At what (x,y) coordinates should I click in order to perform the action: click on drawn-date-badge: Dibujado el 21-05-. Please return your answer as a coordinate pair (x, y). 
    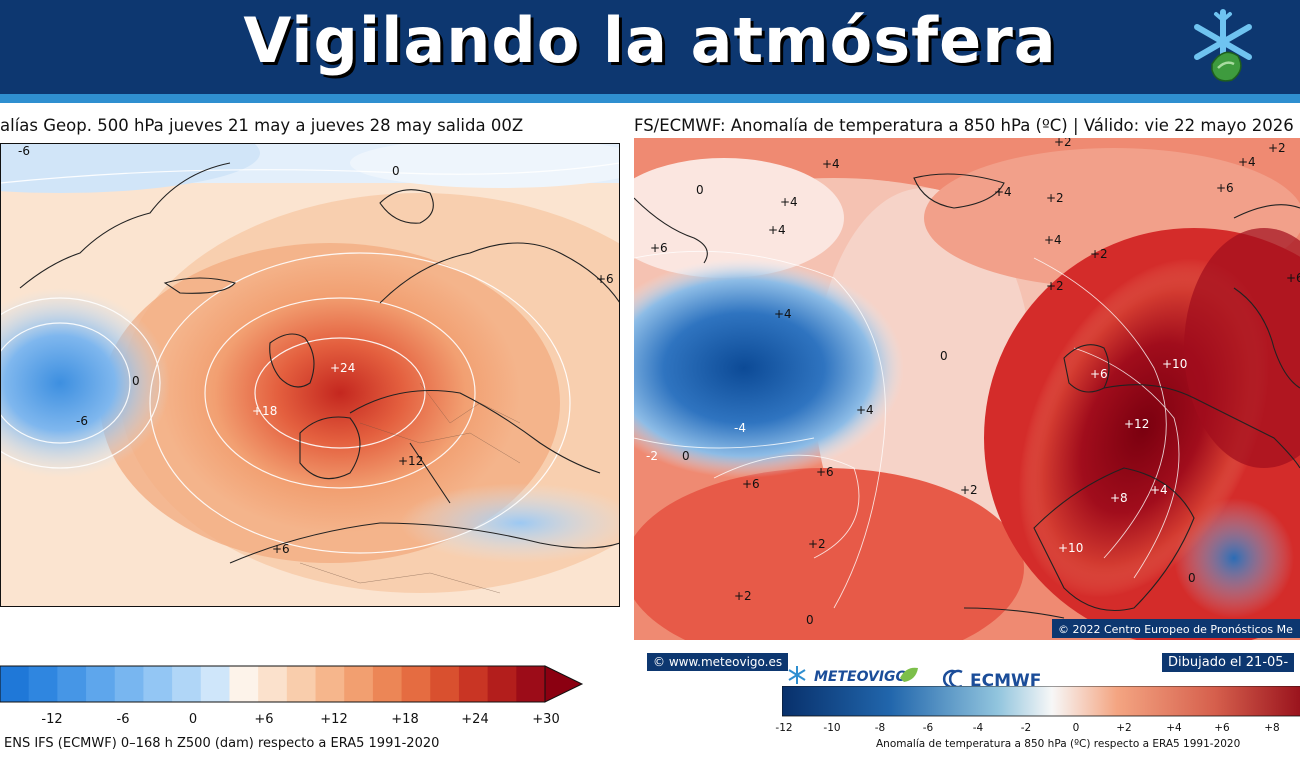
    Looking at the image, I should click on (1228, 662).